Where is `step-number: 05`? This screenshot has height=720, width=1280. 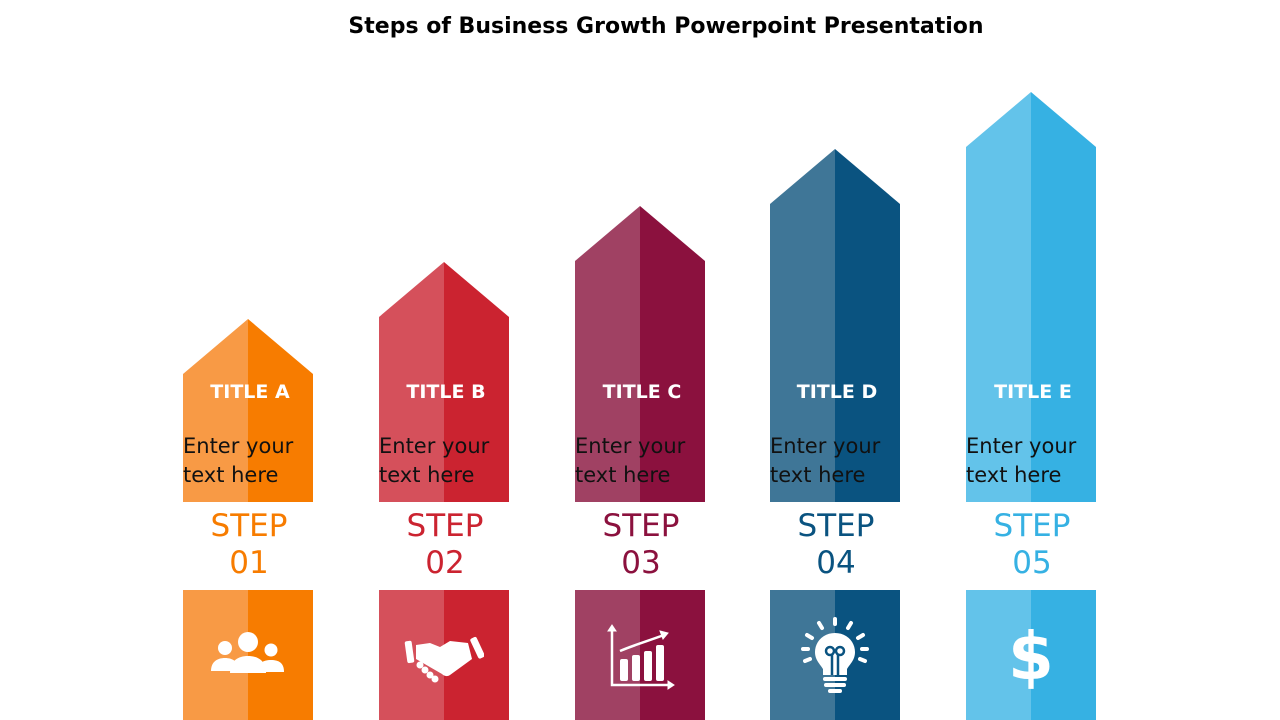 step-number: 05 is located at coordinates (1032, 563).